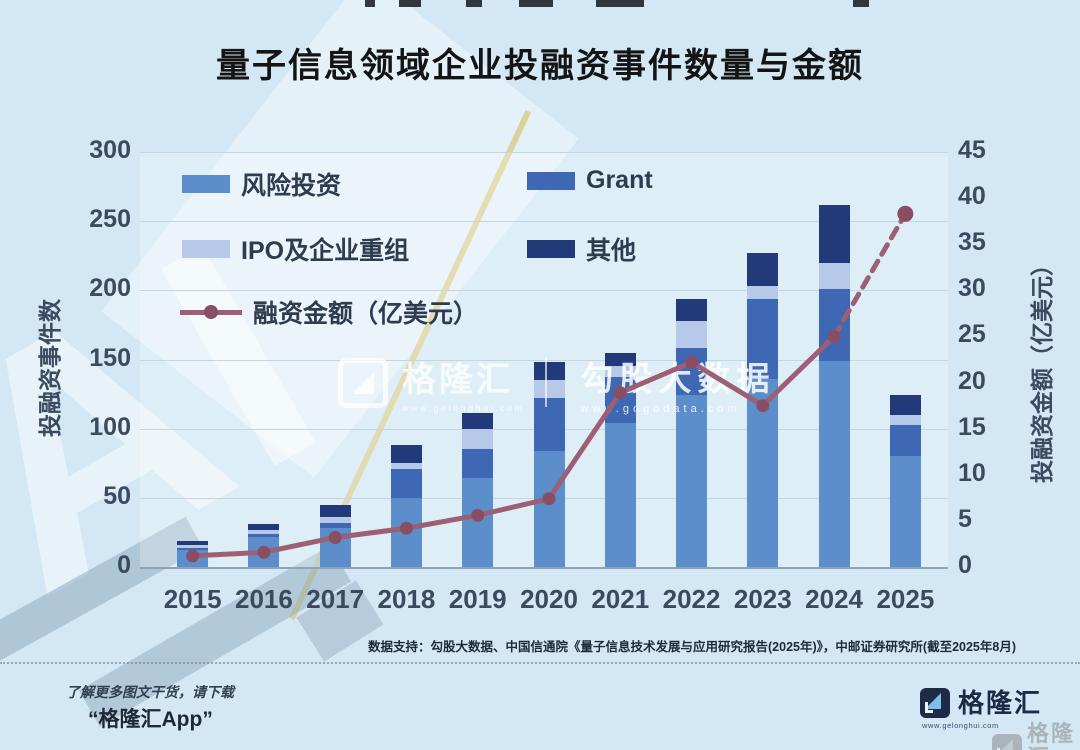 This screenshot has width=1080, height=750. What do you see at coordinates (463, 408) in the screenshot?
I see `watermark-brand-url: www.gelonghui.com` at bounding box center [463, 408].